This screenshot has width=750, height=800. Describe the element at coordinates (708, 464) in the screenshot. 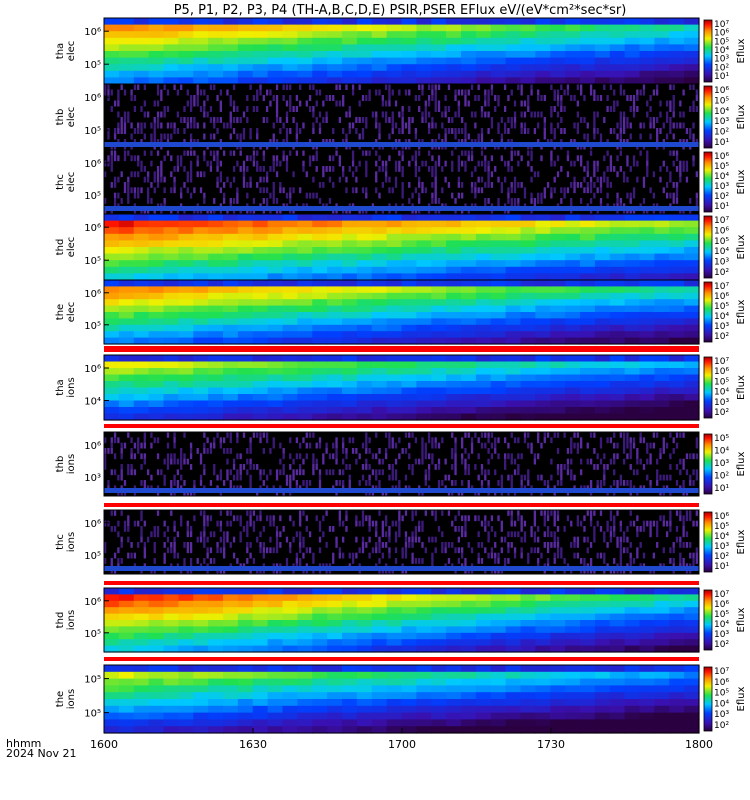

I see `colorbar` at that location.